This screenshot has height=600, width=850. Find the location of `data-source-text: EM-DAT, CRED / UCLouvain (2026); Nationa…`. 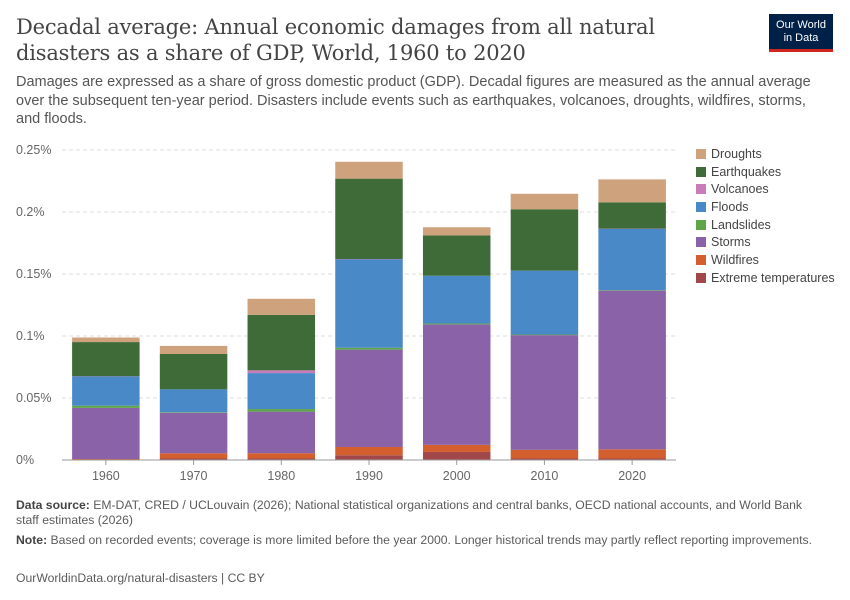

data-source-text: EM-DAT, CRED / UCLouvain (2026); Nationa… is located at coordinates (409, 512).